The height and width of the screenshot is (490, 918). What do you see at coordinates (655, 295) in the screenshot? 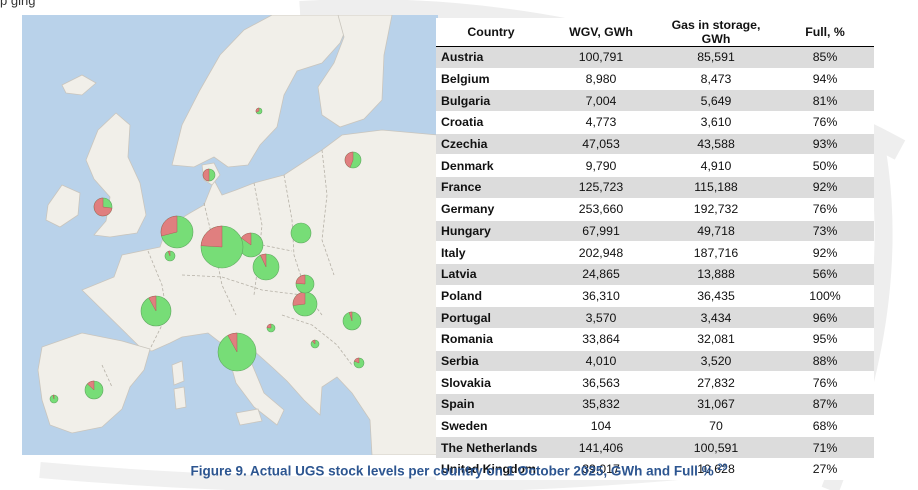
I see `table-row: Poland 36,310 36,435 100%` at bounding box center [655, 295].